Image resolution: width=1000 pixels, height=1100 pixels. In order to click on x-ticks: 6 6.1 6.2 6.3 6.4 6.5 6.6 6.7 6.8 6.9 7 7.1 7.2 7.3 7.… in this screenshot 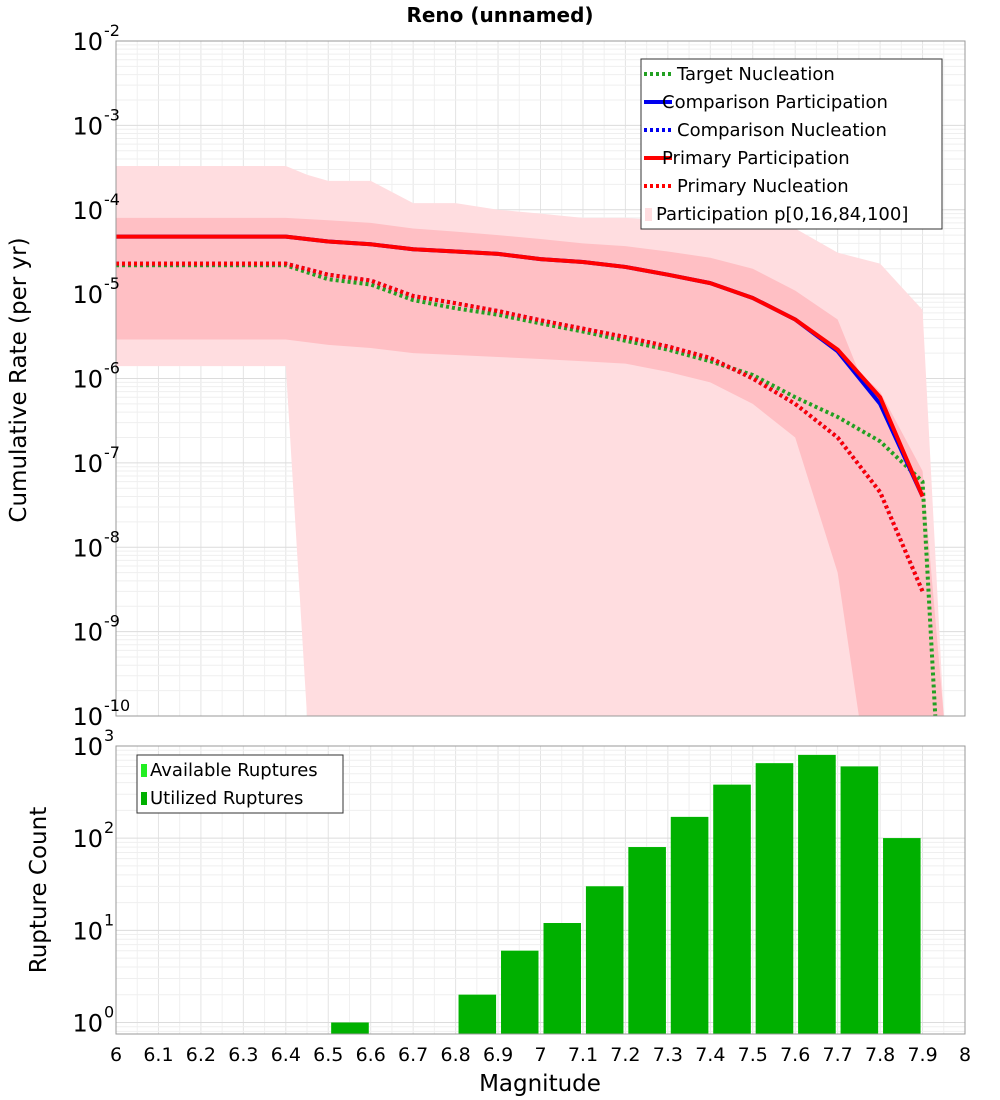, I will do `click(540, 1055)`.